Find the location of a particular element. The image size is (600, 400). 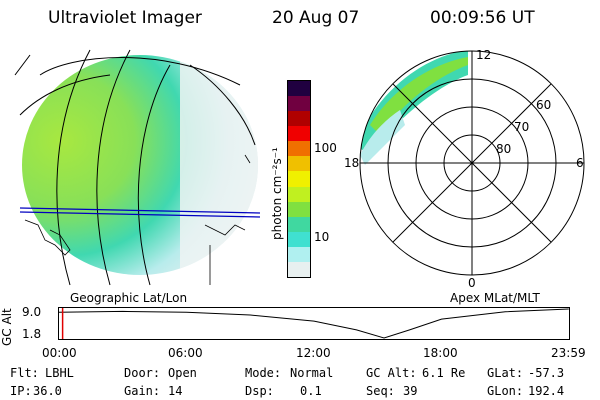

lat-label-80: 80 is located at coordinates (503, 149).